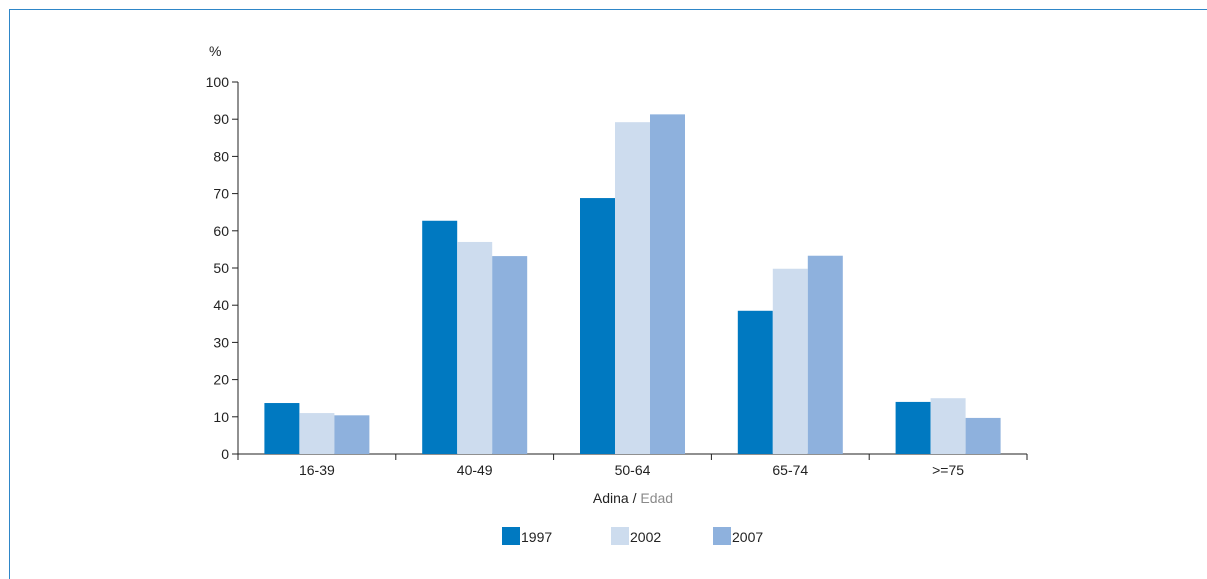  Describe the element at coordinates (645, 537) in the screenshot. I see `legend-label: 2002` at that location.